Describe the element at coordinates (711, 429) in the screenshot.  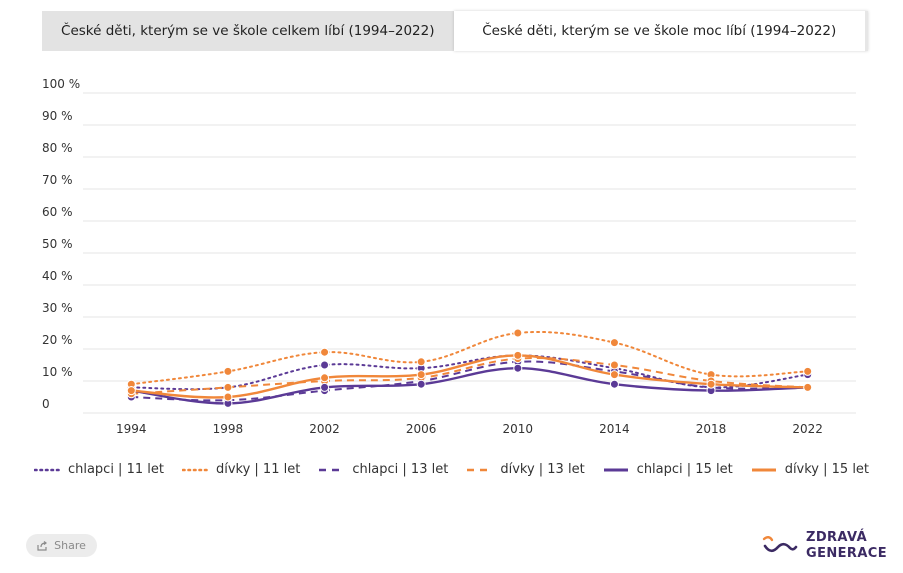
I see `x-tick-label: 2018` at that location.